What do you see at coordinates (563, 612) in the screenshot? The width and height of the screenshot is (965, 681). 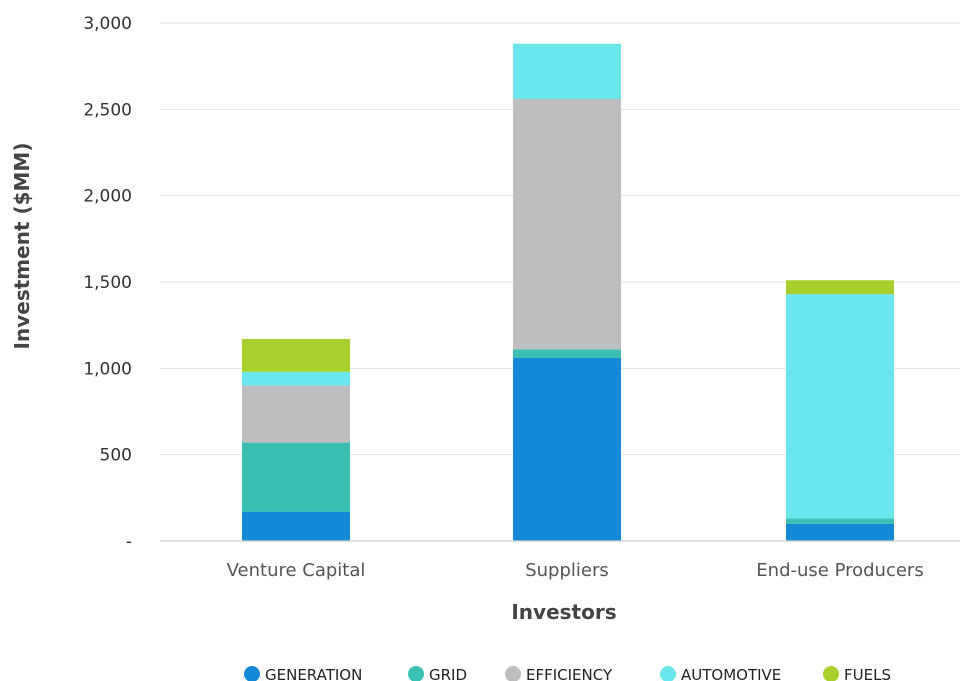 I see `x-axis-title: Investors` at bounding box center [563, 612].